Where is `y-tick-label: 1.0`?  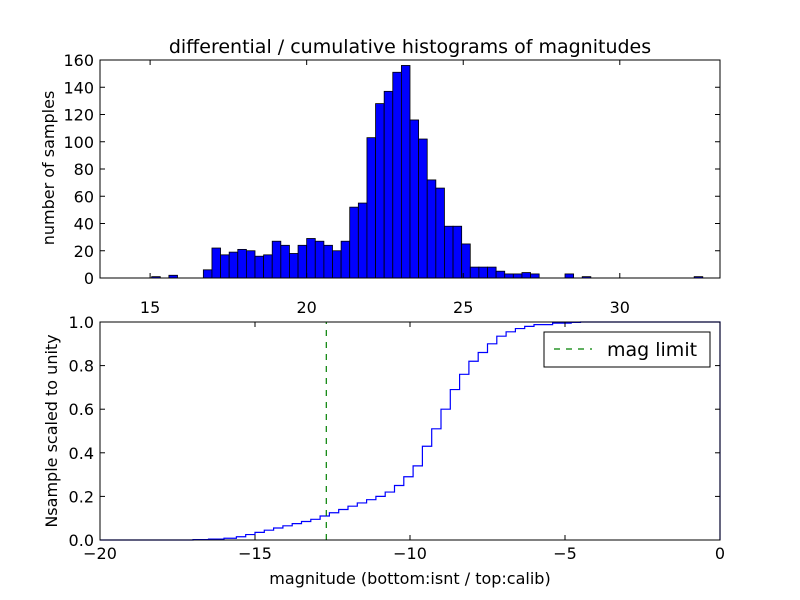
y-tick-label: 1.0 is located at coordinates (81, 322).